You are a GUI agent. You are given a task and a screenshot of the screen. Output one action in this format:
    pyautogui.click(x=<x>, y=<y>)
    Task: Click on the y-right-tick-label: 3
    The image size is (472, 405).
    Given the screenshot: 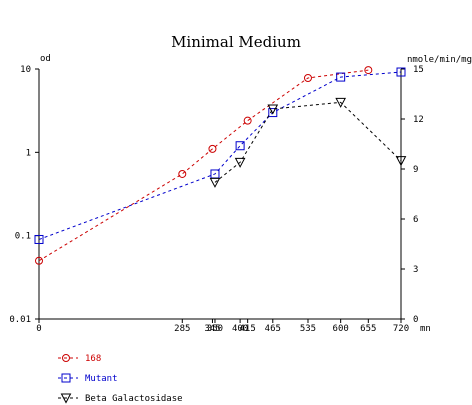 What is the action you would take?
    pyautogui.click(x=415, y=270)
    